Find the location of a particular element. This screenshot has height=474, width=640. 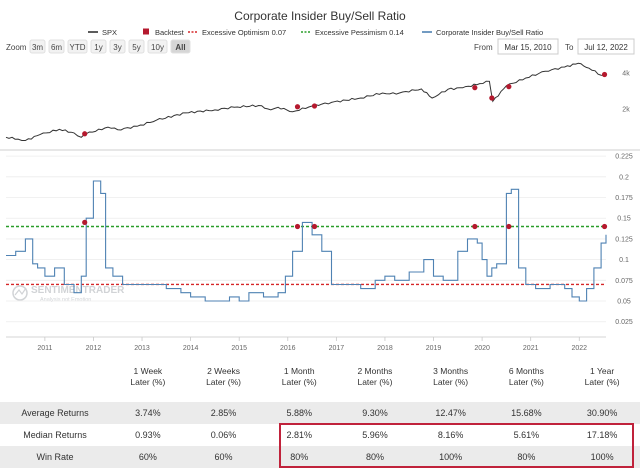

x-tick-label: 2022 is located at coordinates (579, 348).